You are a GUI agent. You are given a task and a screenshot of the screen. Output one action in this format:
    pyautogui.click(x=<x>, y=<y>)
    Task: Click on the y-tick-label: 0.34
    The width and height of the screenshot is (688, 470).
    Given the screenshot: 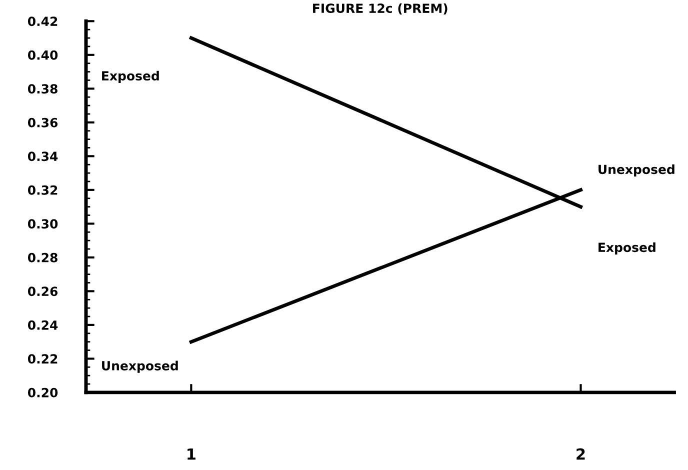 What is the action you would take?
    pyautogui.click(x=43, y=157)
    